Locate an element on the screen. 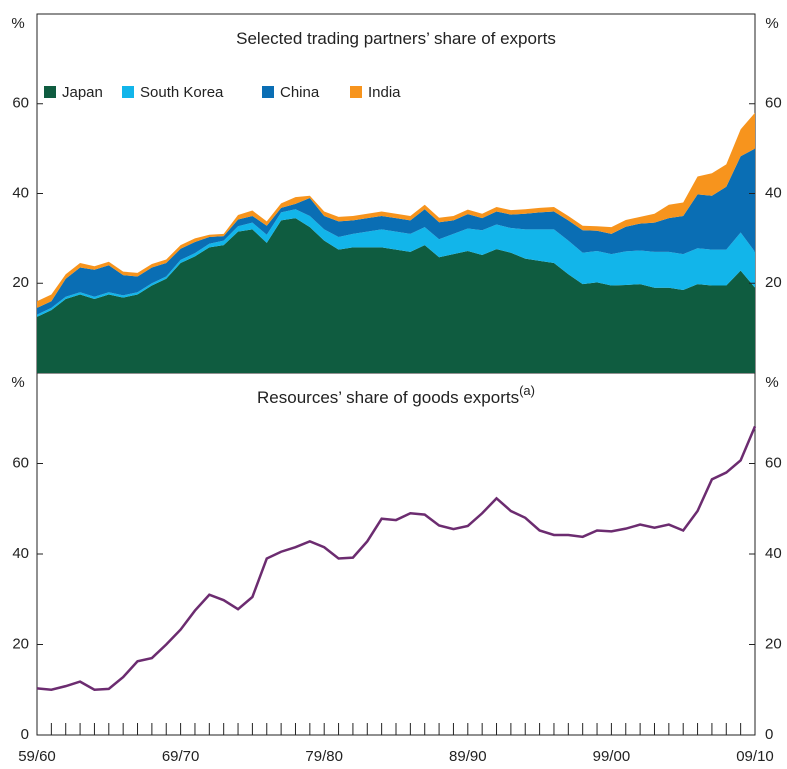  x-tick-label: 99/00 is located at coordinates (612, 756).